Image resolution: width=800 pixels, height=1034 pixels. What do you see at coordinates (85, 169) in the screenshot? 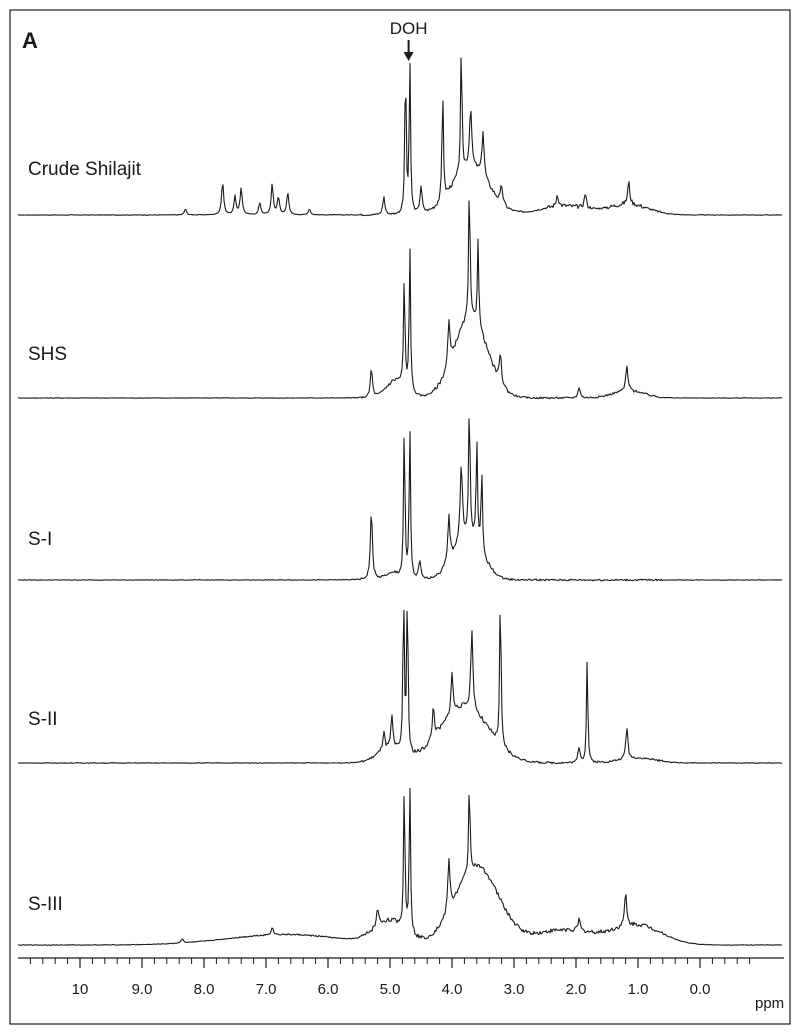
I see `series-label: Crude Shilajit` at bounding box center [85, 169].